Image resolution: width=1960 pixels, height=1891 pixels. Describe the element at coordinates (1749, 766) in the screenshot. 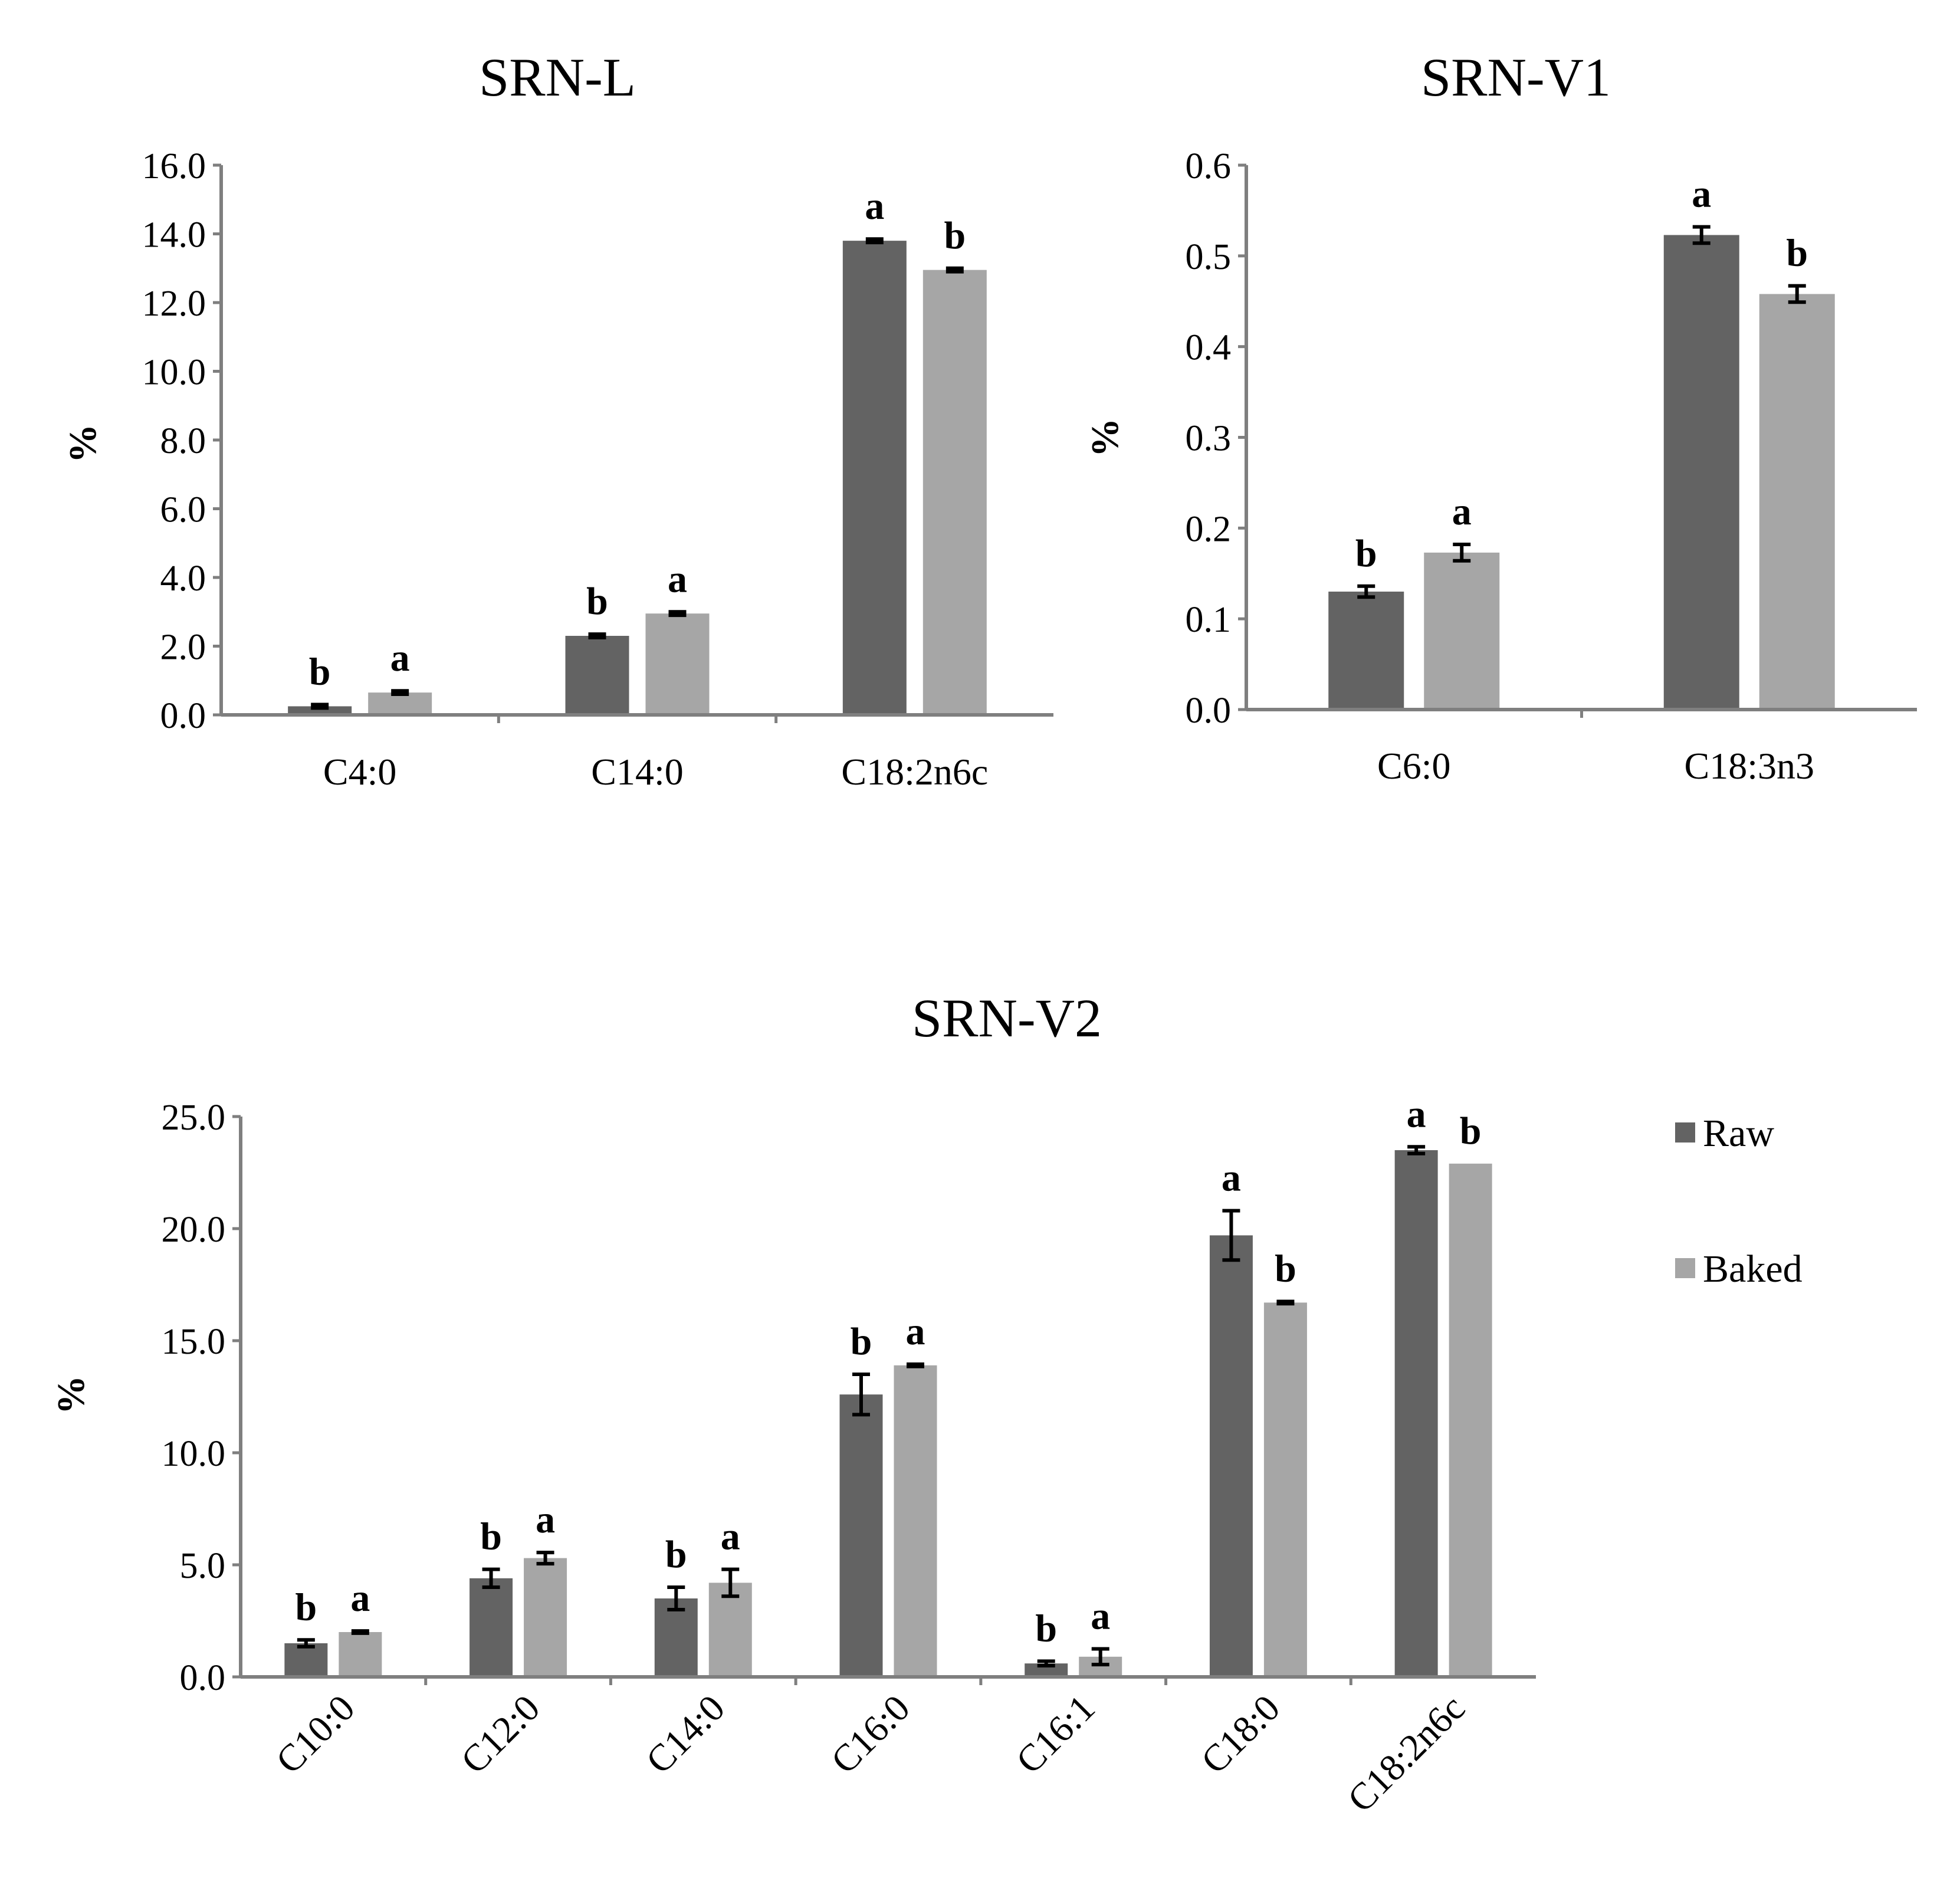

I see `x-tick-label: C18:3n3` at that location.